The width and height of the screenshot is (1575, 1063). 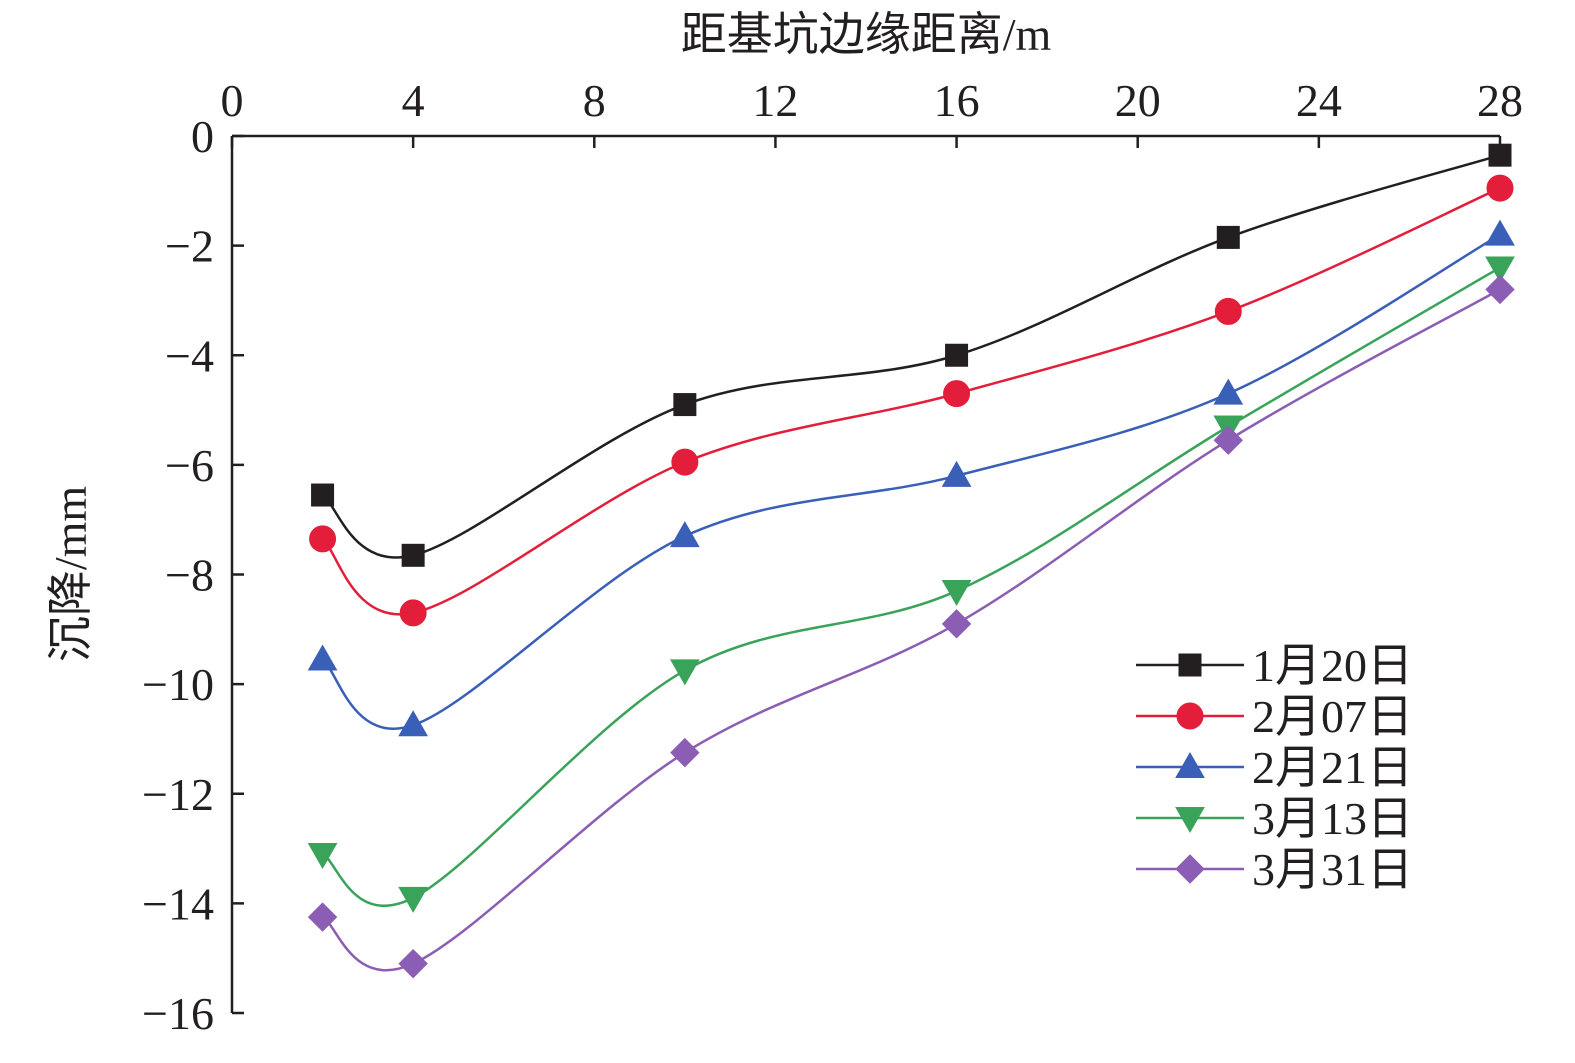 What do you see at coordinates (189, 465) in the screenshot?
I see `y-tick-label: −6` at bounding box center [189, 465].